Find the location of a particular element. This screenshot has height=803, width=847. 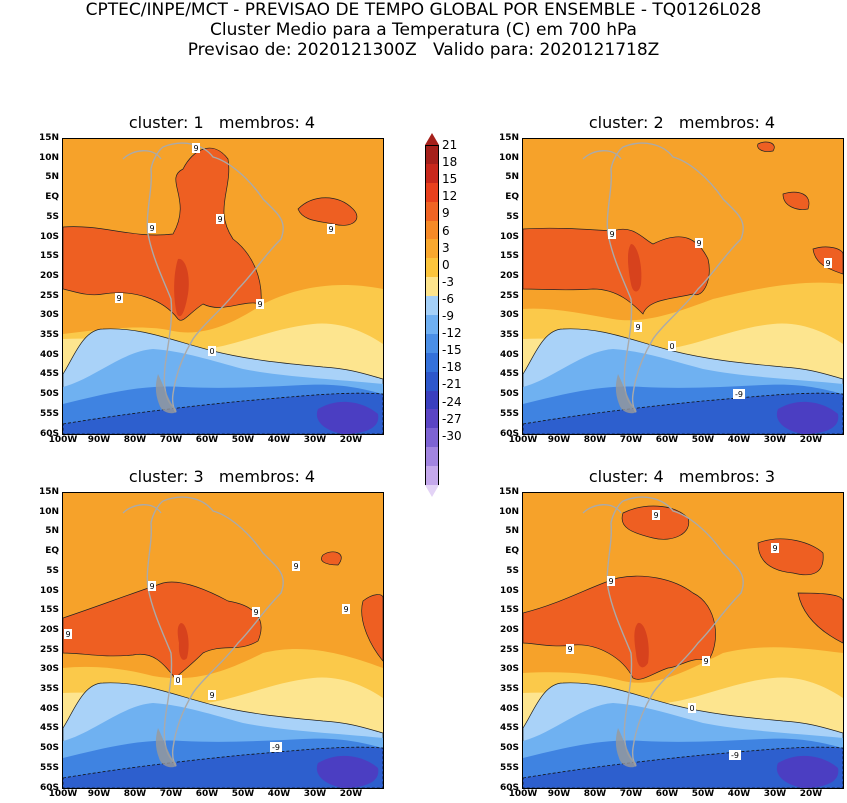

lat-tick-label: 30S is located at coordinates (49, 669).